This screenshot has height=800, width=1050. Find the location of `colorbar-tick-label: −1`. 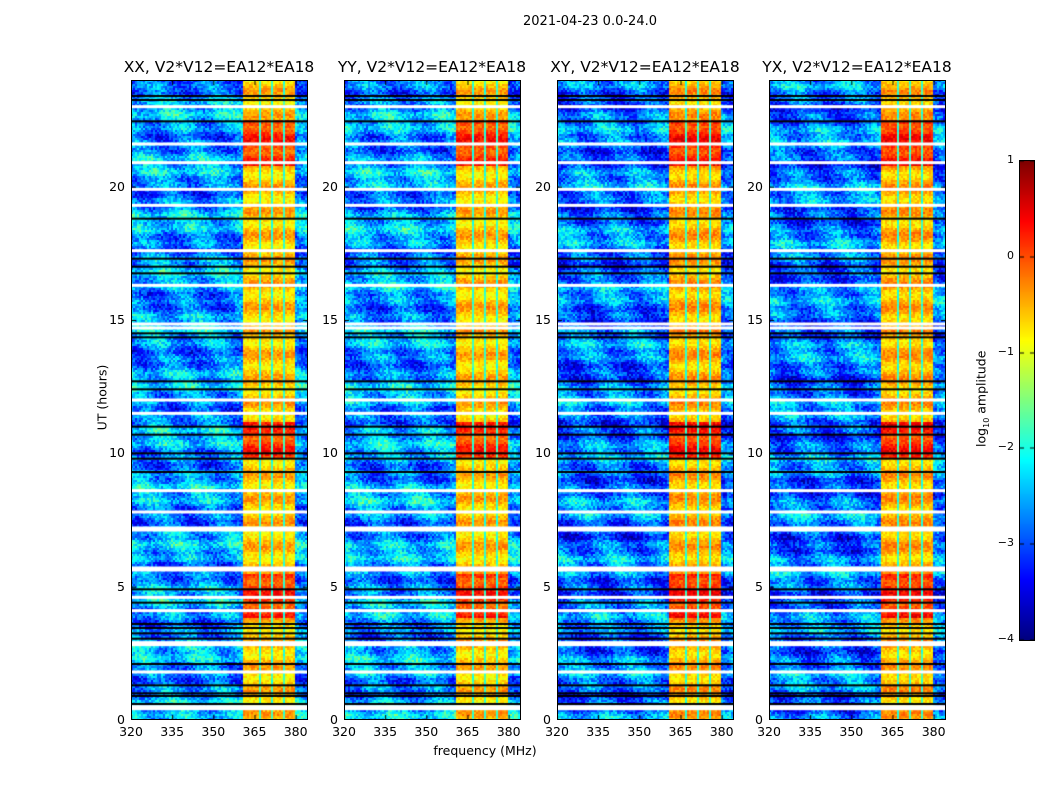

colorbar-tick-label: −1 is located at coordinates (1005, 351).